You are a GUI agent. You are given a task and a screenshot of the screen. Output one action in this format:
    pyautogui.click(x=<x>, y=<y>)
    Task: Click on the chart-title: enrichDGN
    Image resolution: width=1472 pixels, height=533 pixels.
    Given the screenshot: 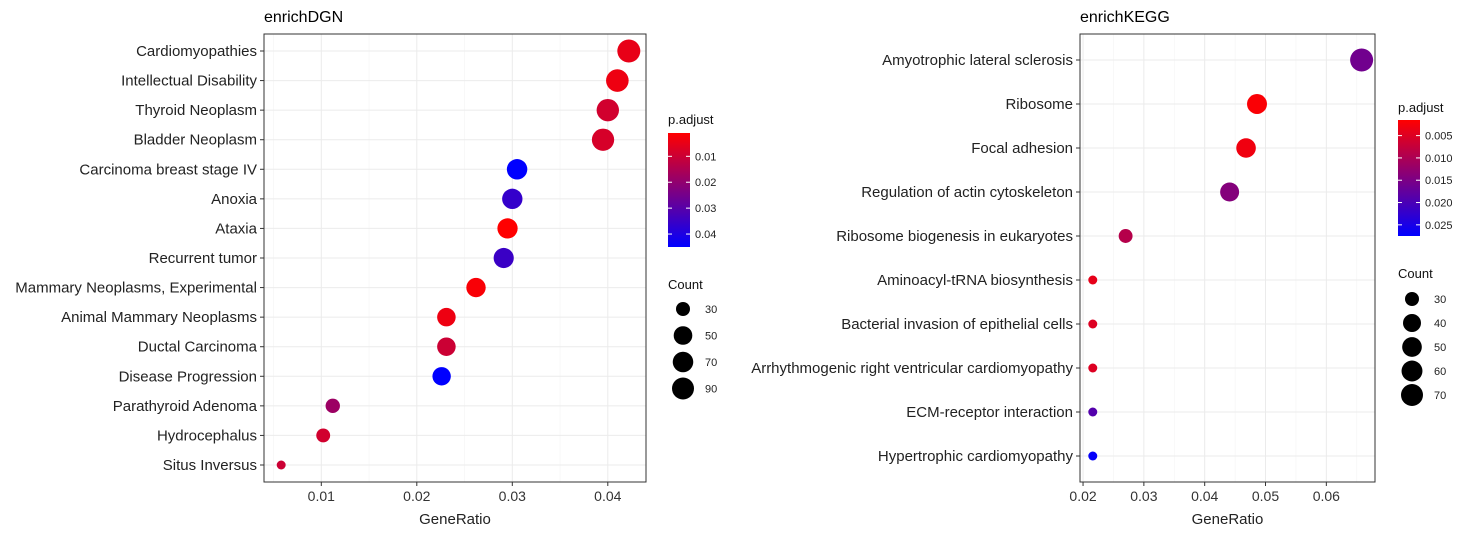 What is the action you would take?
    pyautogui.click(x=303, y=17)
    